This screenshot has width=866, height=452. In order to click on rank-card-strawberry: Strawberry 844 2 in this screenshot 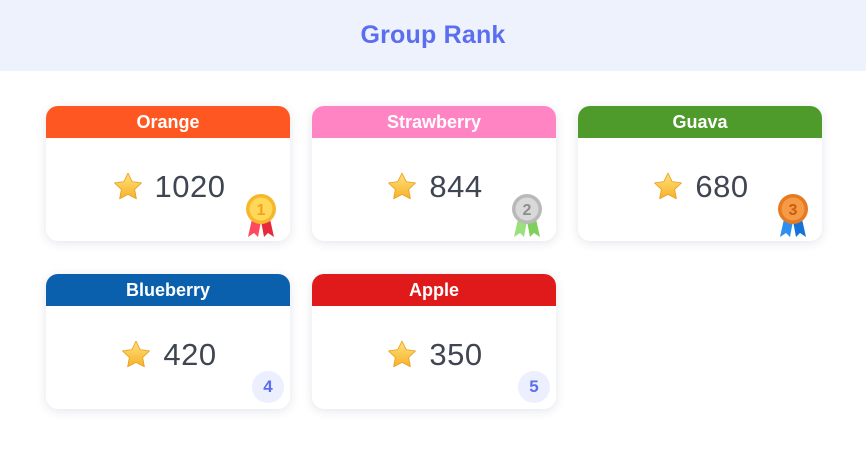, I will do `click(434, 173)`.